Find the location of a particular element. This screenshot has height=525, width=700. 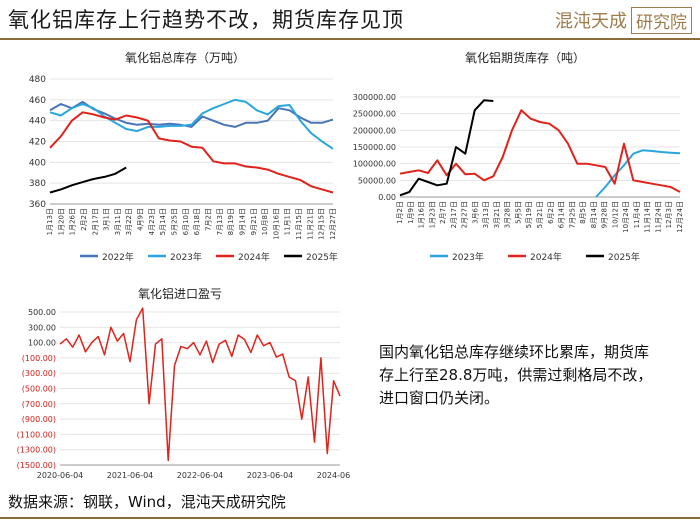

footer-divider is located at coordinates (350, 518).